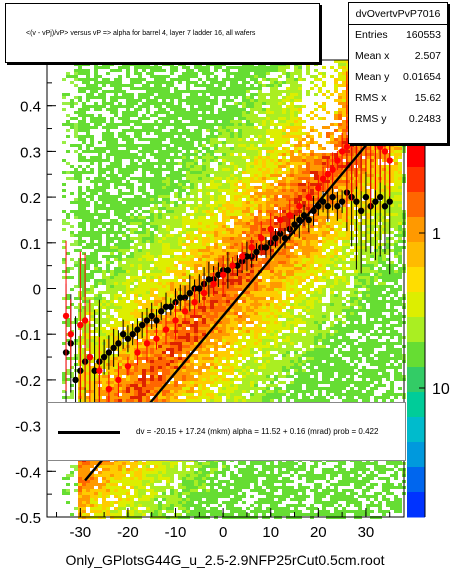  I want to click on x-tick-label: 20, so click(318, 532).